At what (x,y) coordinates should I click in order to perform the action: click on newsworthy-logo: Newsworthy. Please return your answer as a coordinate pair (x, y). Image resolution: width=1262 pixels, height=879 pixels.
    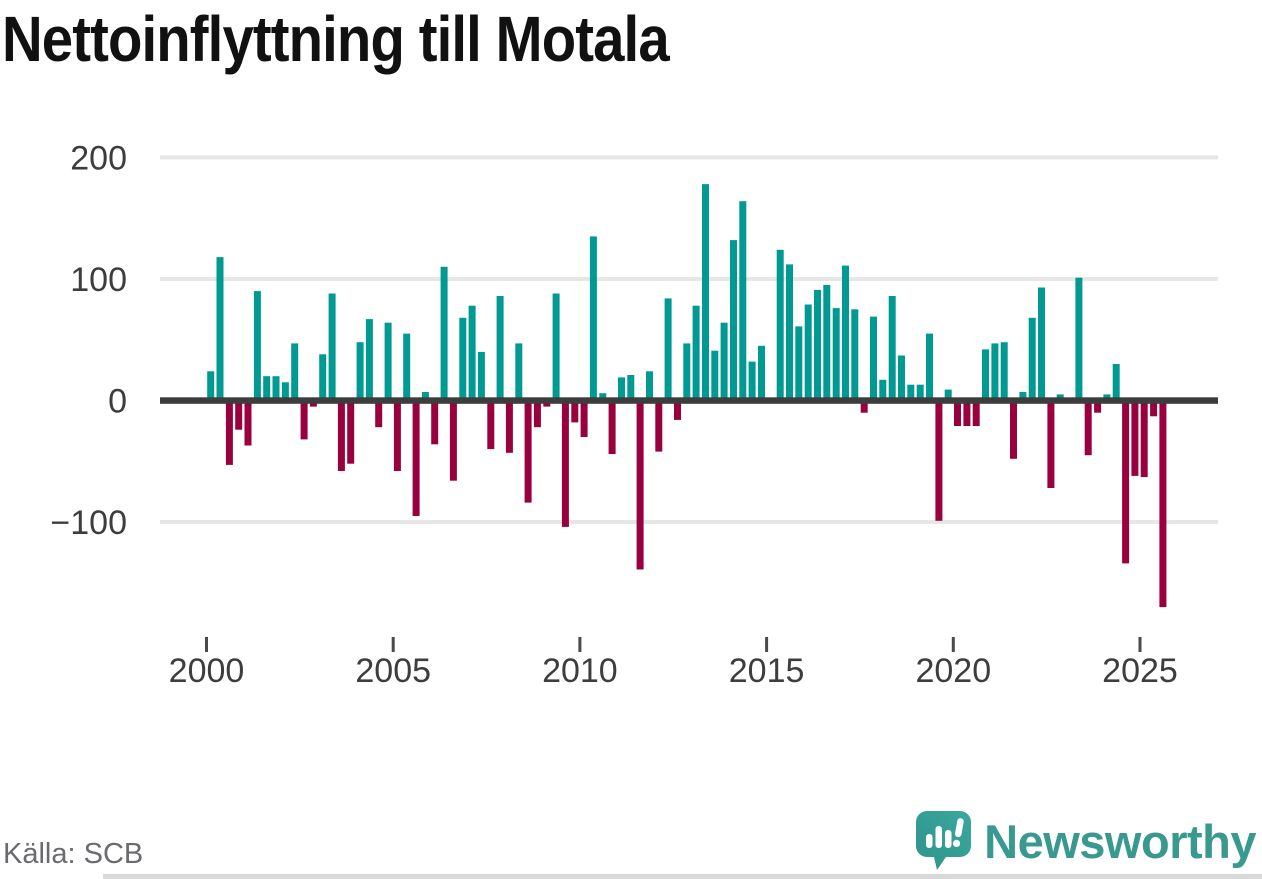
    Looking at the image, I should click on (1085, 841).